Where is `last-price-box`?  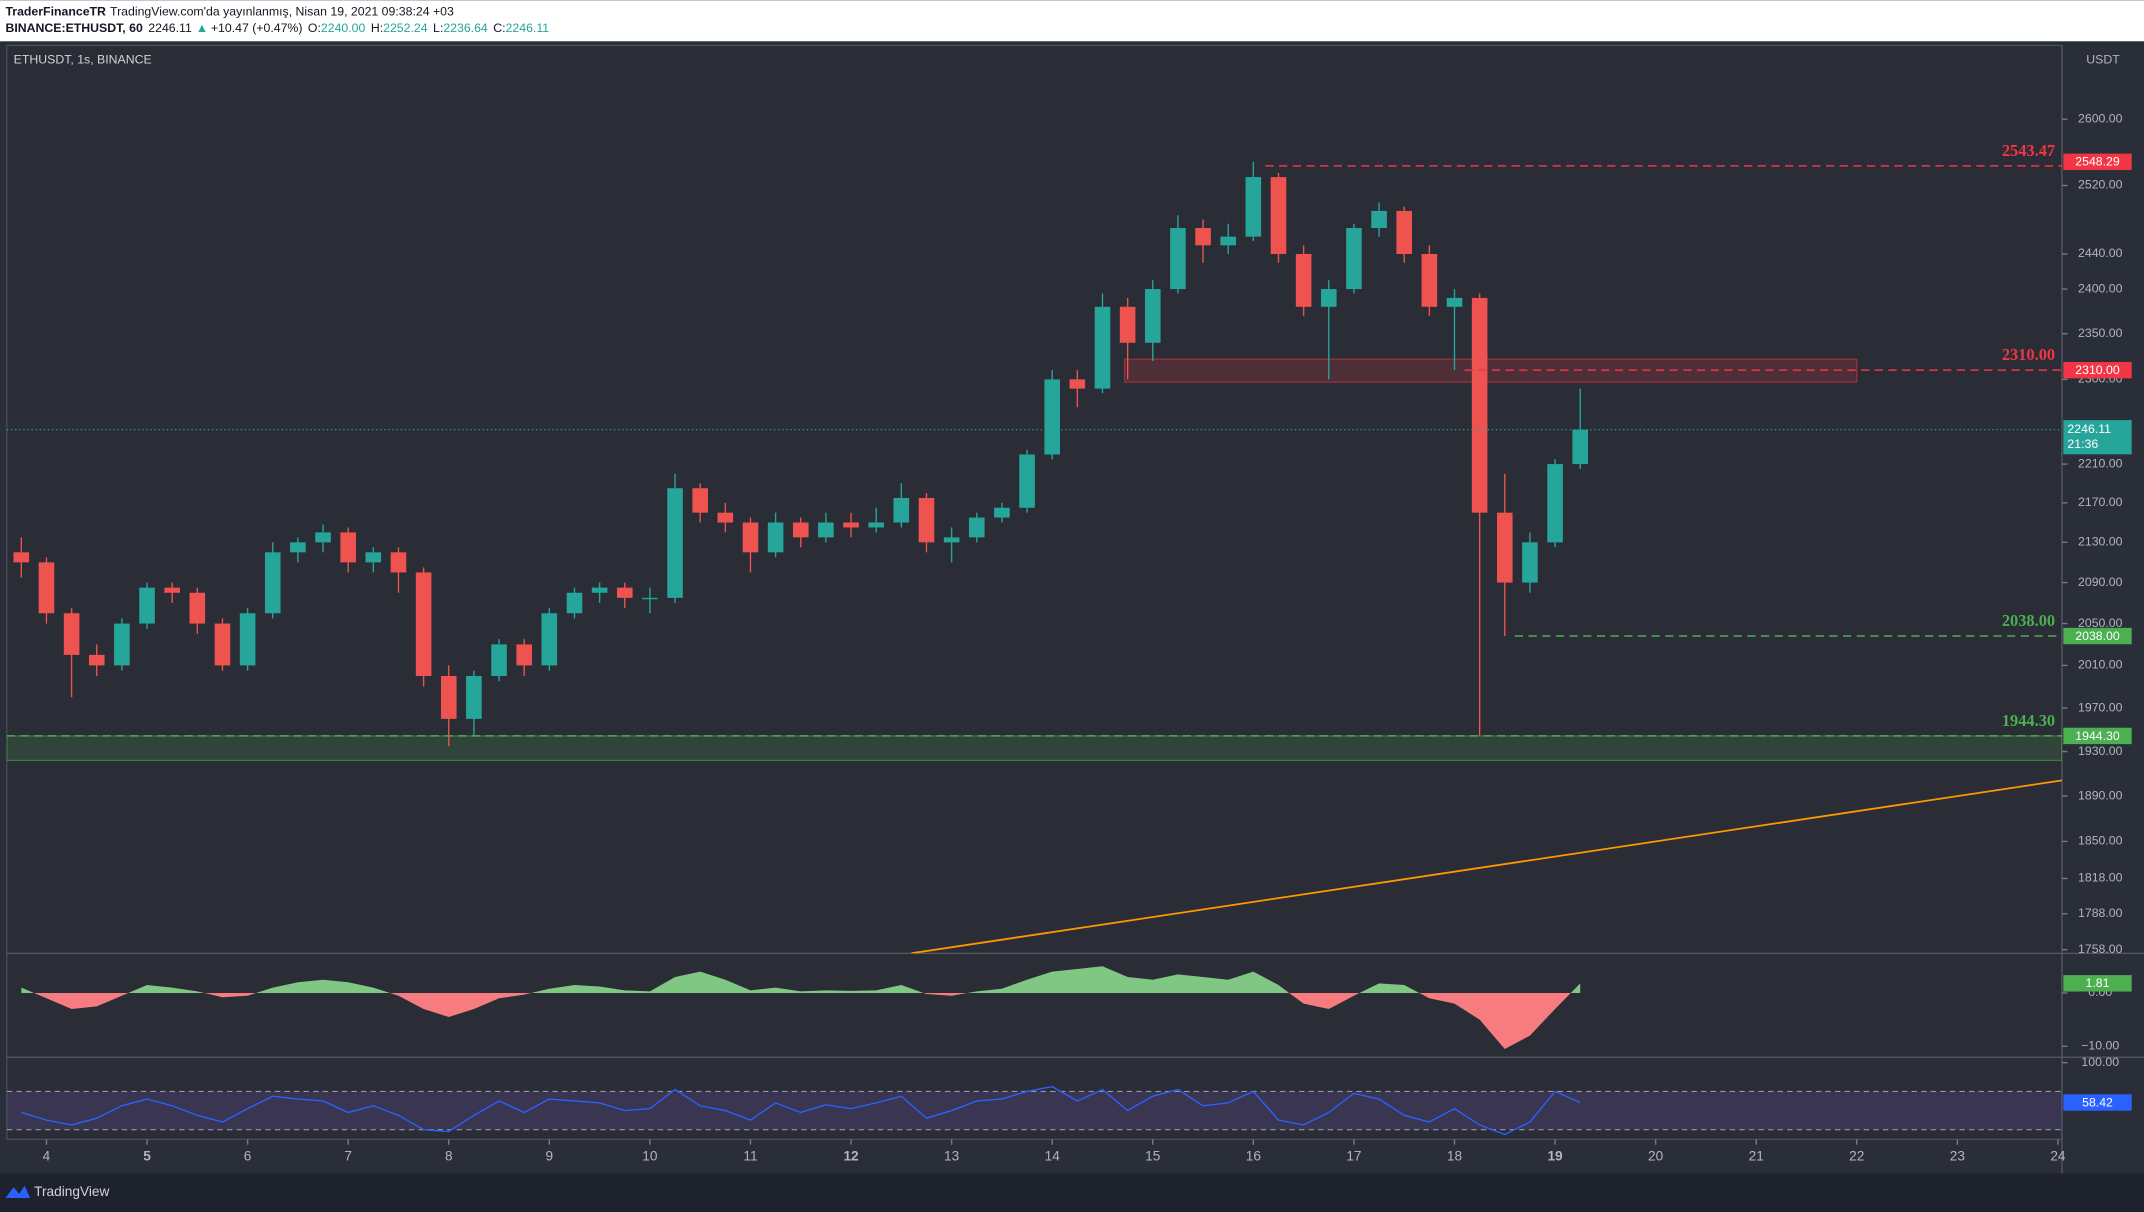
last-price-box is located at coordinates (2097, 437).